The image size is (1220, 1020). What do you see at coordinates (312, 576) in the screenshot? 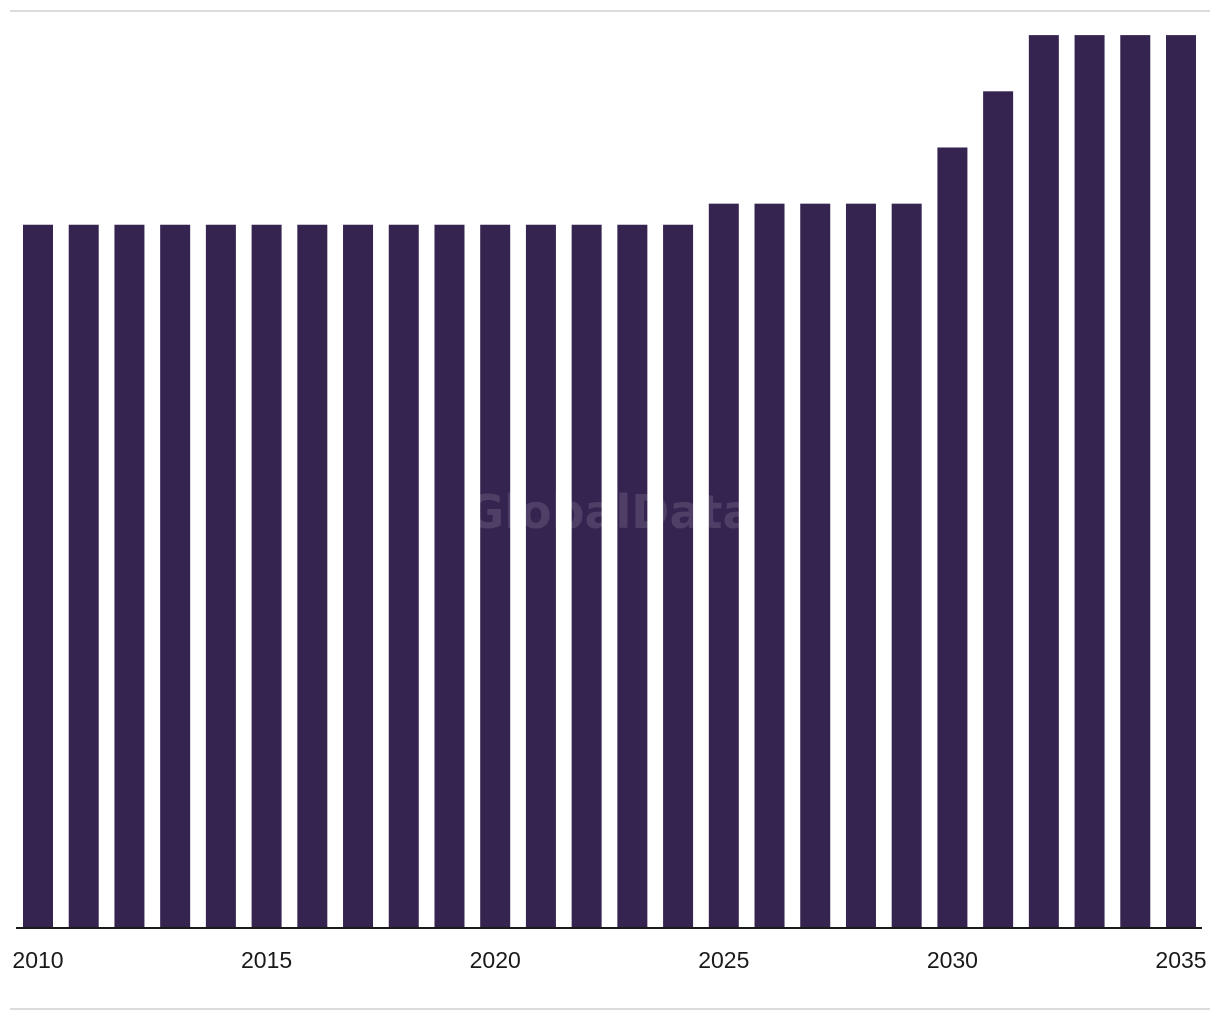
I see `bar-2016` at bounding box center [312, 576].